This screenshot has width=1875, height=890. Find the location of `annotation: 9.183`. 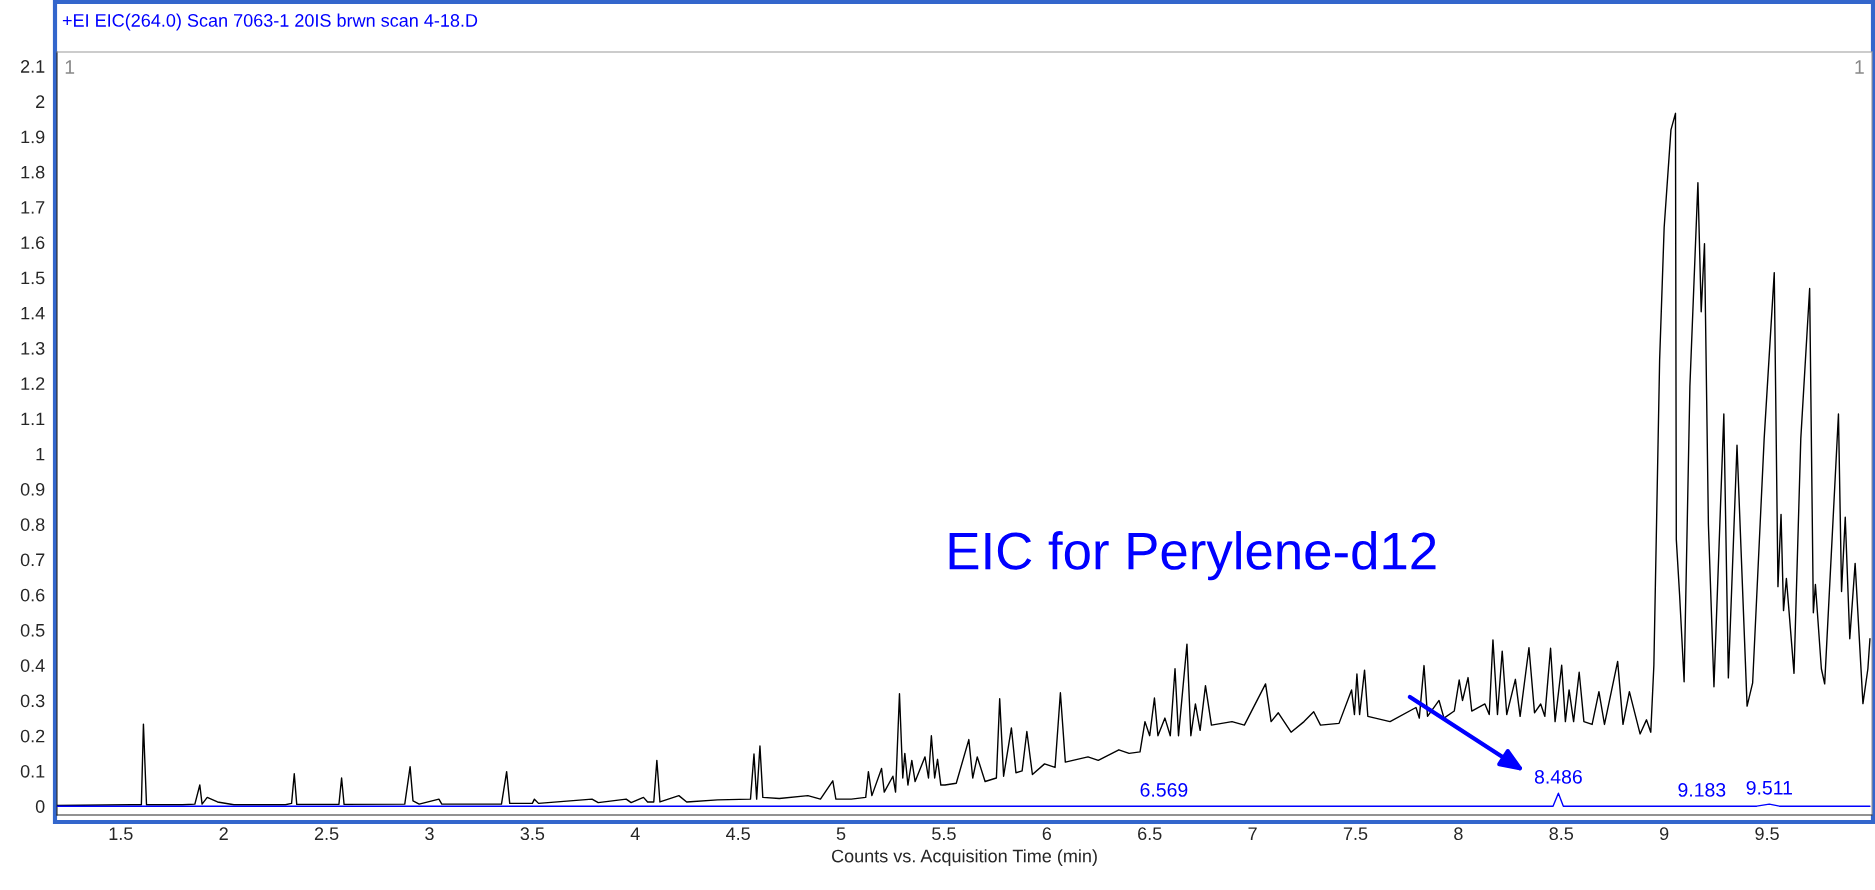

annotation: 9.183 is located at coordinates (1702, 790).